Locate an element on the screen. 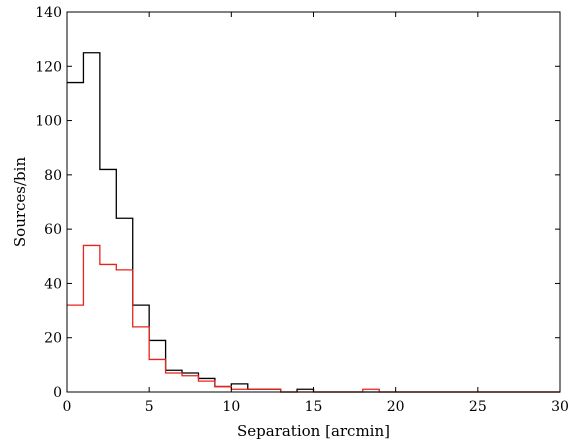  y-tick-label: 140 is located at coordinates (48, 13).